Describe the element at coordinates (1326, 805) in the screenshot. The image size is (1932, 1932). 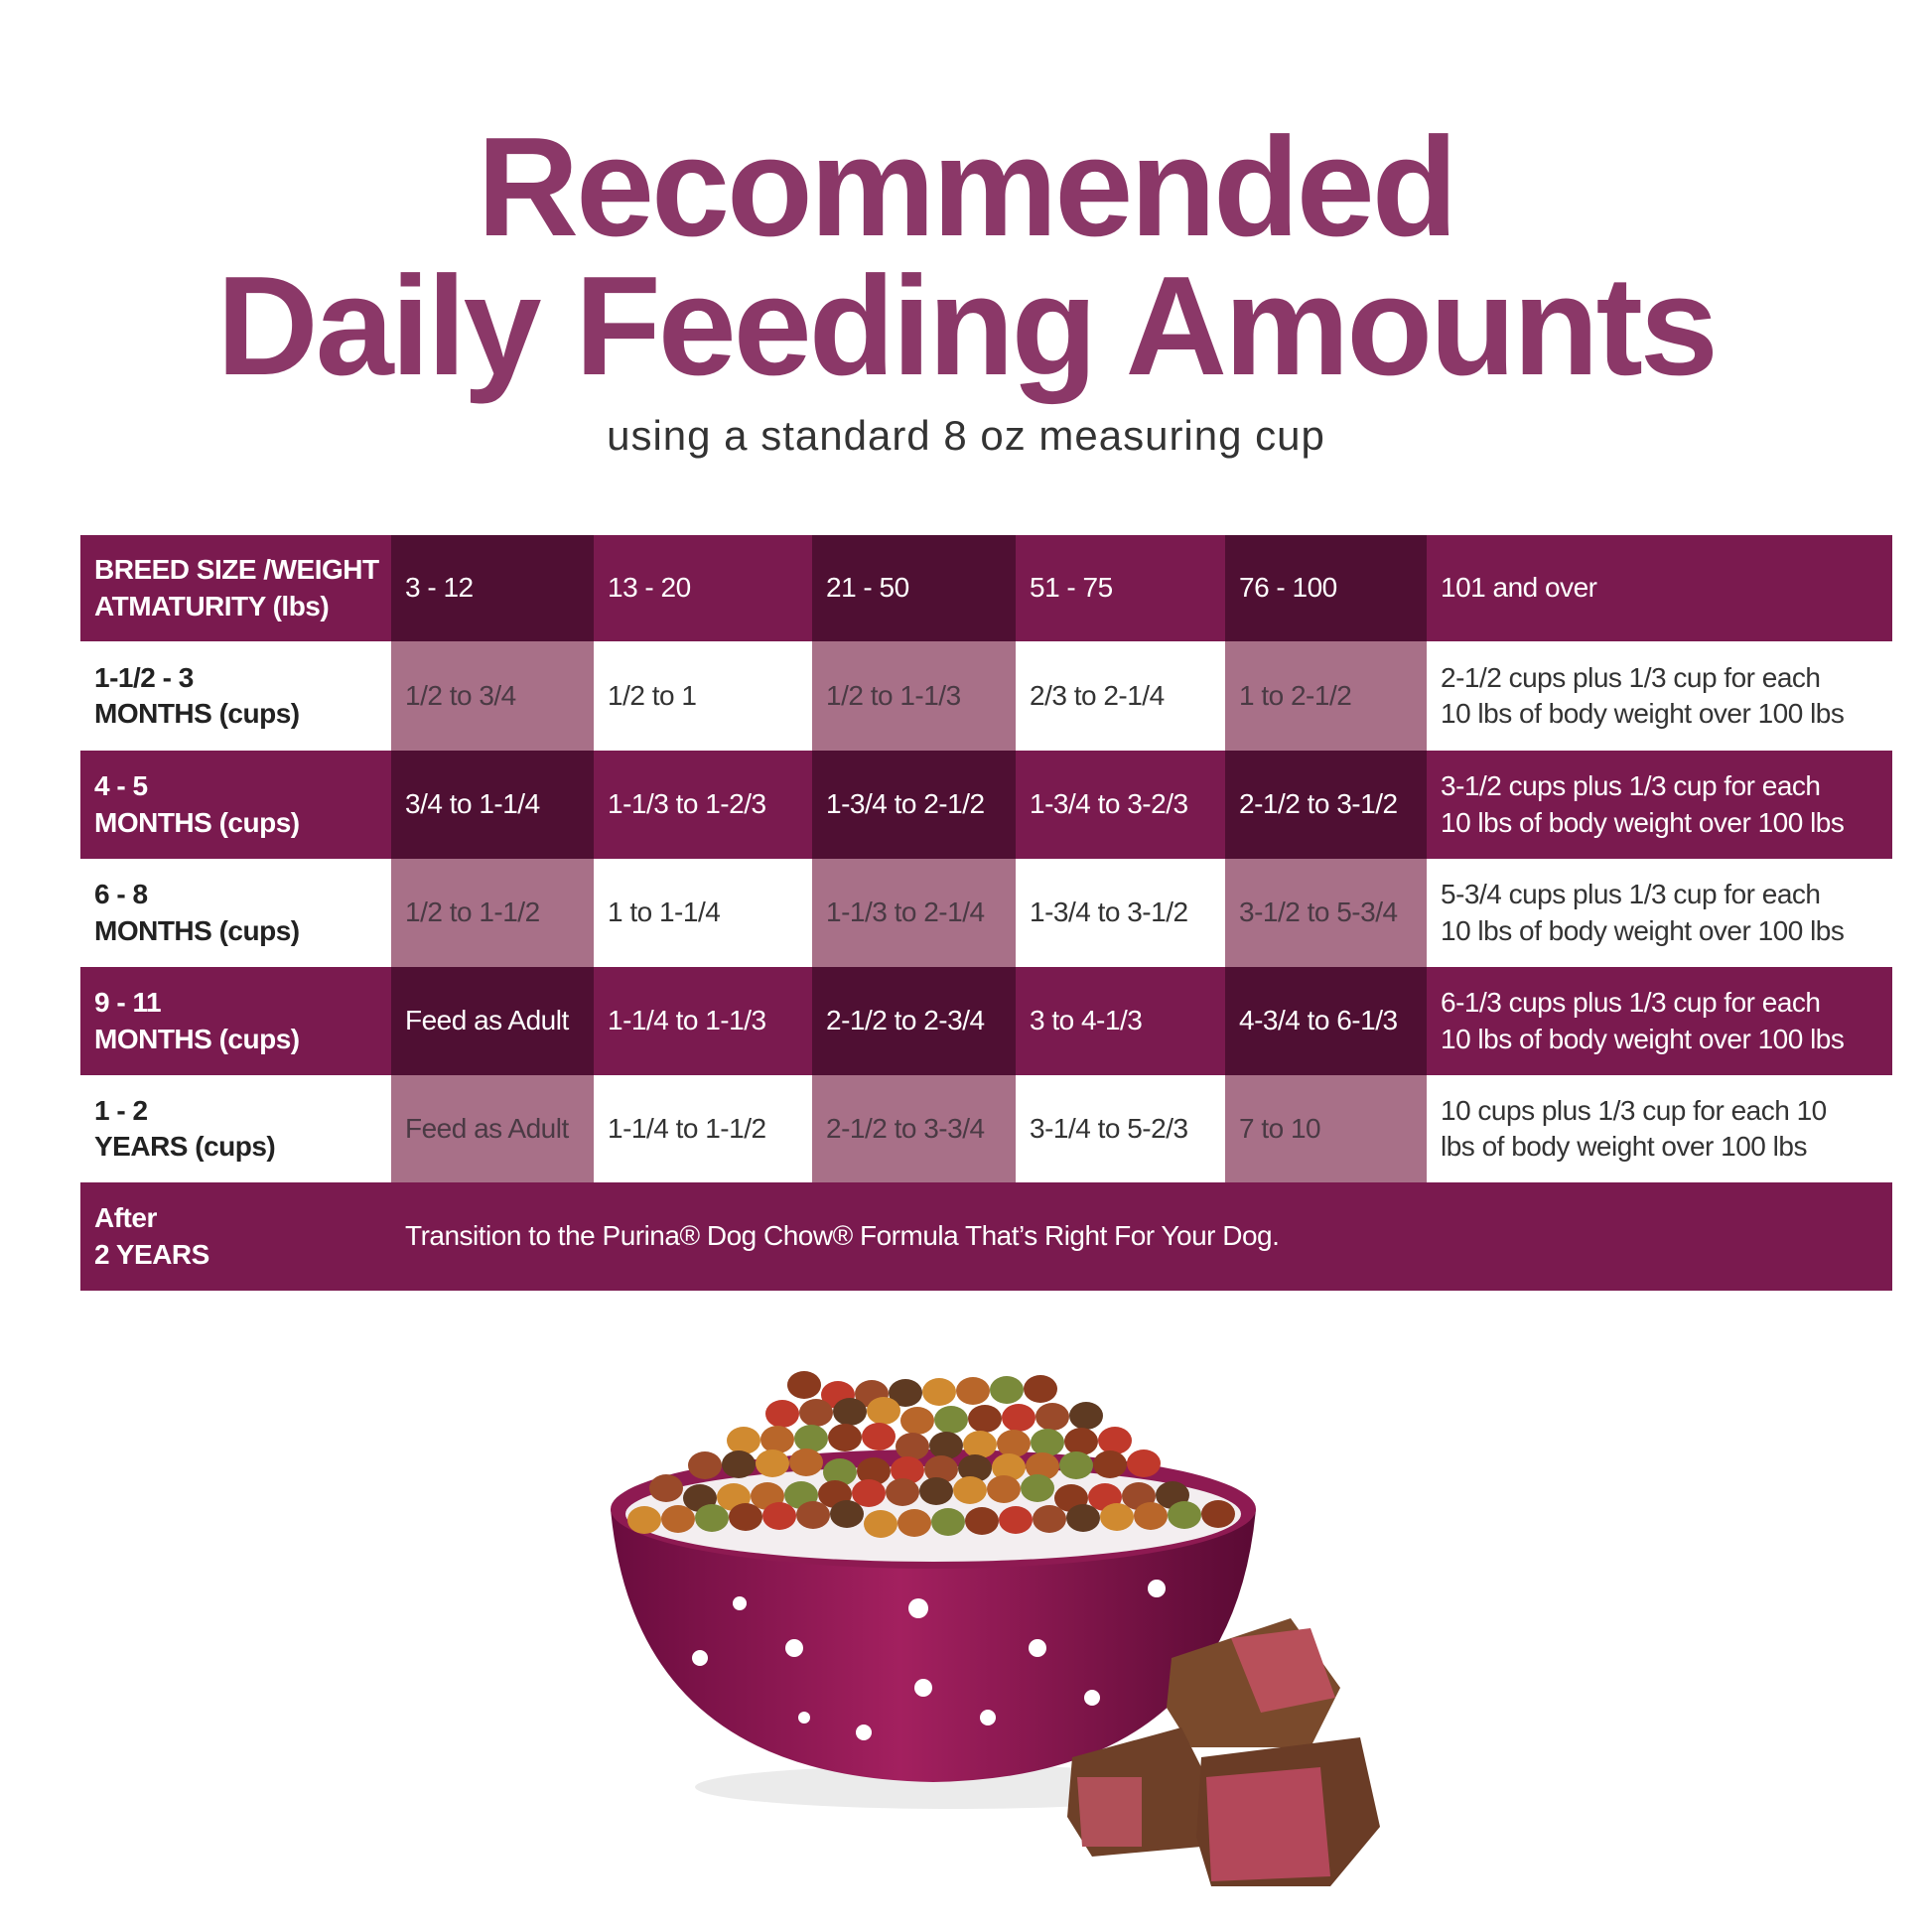
I see `table-cell: 2-1/2 to 3-1/2` at that location.